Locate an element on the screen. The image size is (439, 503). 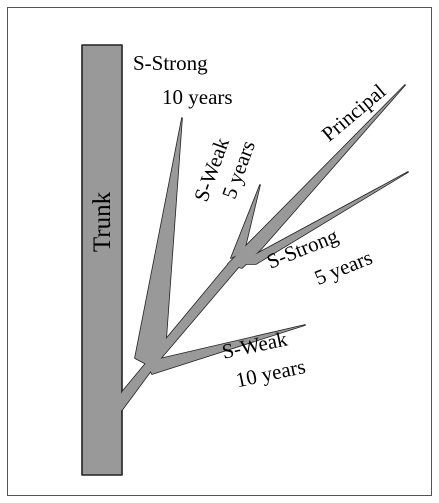
branch-name: S-Strong is located at coordinates (170, 63).